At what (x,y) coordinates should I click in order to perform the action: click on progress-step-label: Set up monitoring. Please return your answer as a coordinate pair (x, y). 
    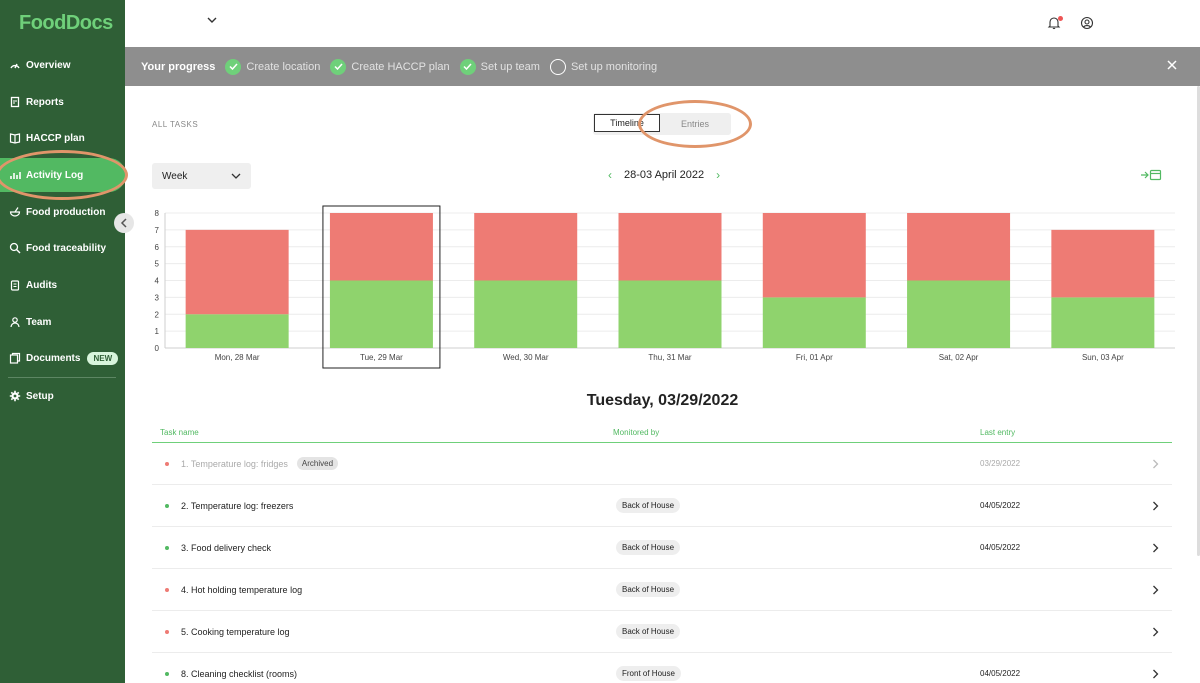
    Looking at the image, I should click on (614, 66).